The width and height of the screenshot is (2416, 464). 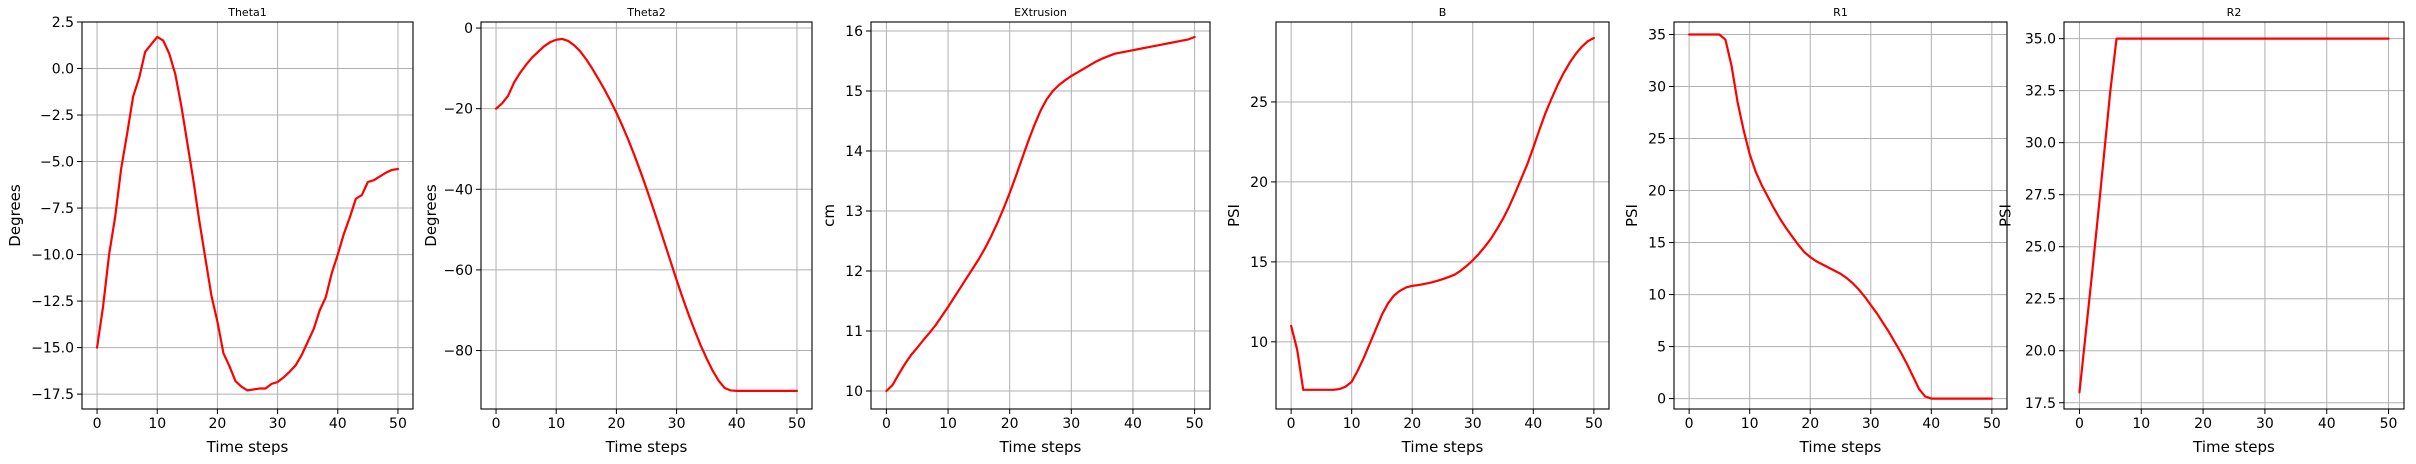 What do you see at coordinates (854, 152) in the screenshot?
I see `y-tick-label: 14` at bounding box center [854, 152].